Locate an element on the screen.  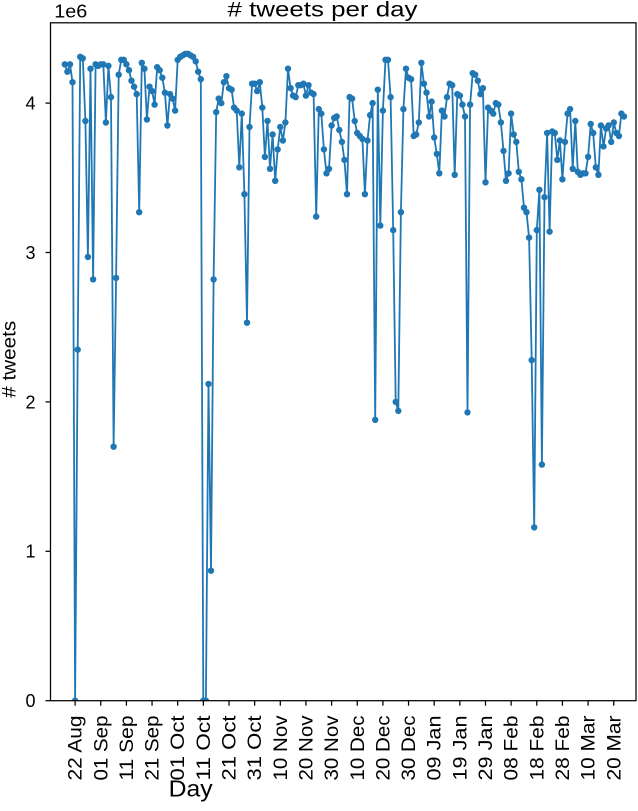
svg-text: 0 is located at coordinates (30, 701).